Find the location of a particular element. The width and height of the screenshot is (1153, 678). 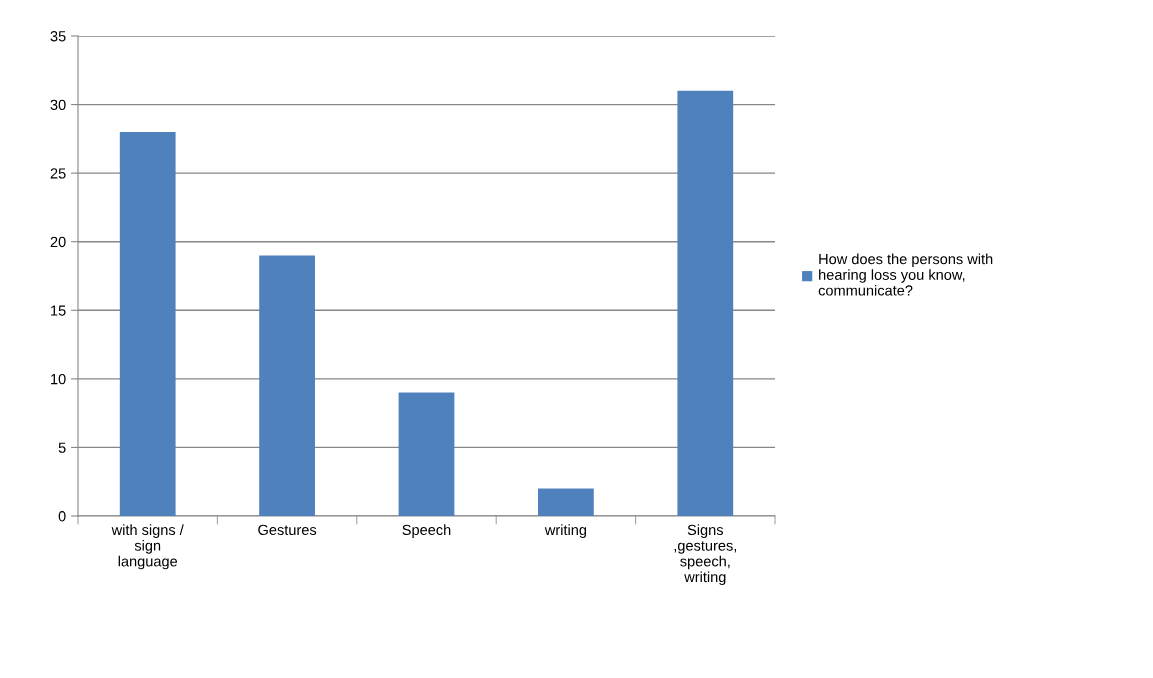

y-tick-label: 30 is located at coordinates (58, 104).